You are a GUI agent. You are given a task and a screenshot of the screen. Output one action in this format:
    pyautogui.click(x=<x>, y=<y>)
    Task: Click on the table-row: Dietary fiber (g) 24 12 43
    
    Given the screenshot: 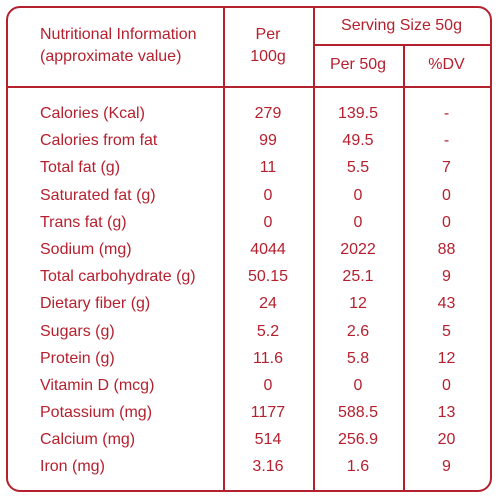 What is the action you would take?
    pyautogui.click(x=250, y=307)
    